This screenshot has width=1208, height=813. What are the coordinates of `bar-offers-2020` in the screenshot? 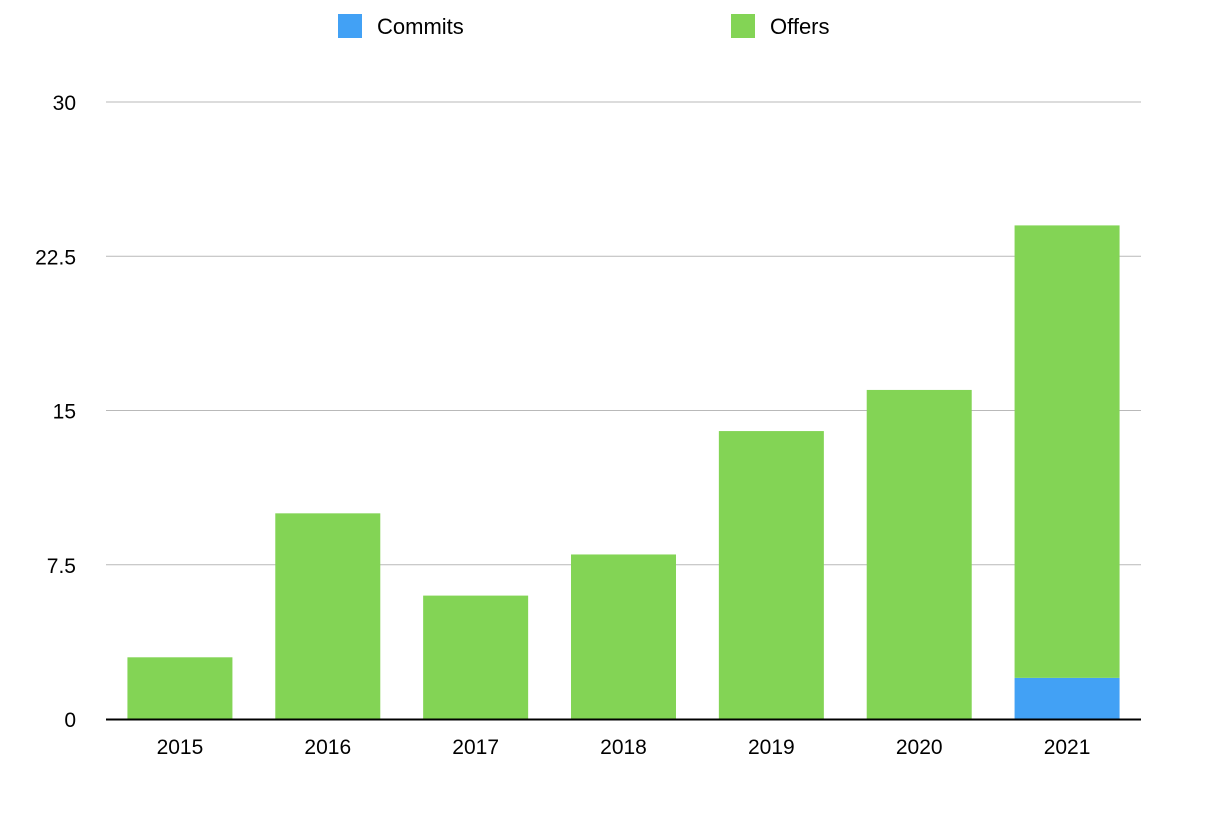 It's located at (919, 554).